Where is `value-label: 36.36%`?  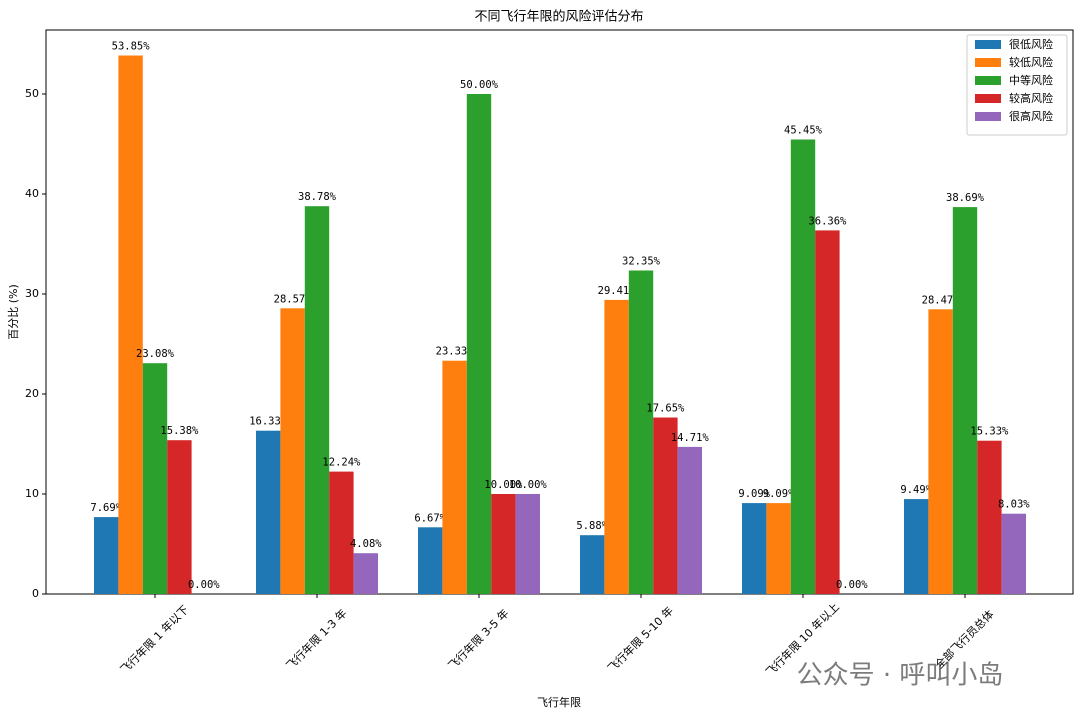
value-label: 36.36% is located at coordinates (827, 221).